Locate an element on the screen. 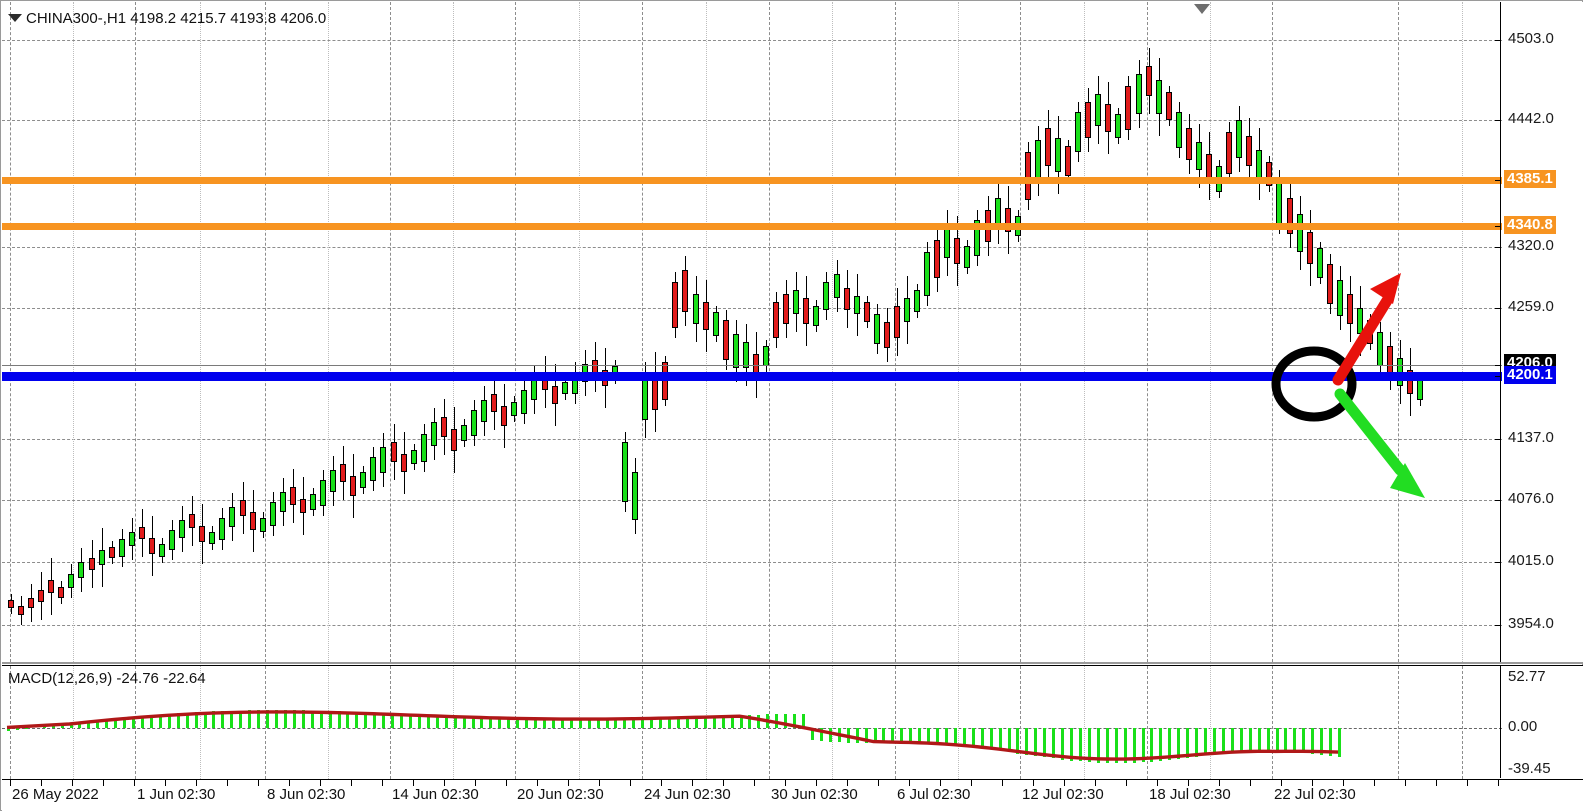 The image size is (1583, 812). triangle-down-icon is located at coordinates (15, 18).